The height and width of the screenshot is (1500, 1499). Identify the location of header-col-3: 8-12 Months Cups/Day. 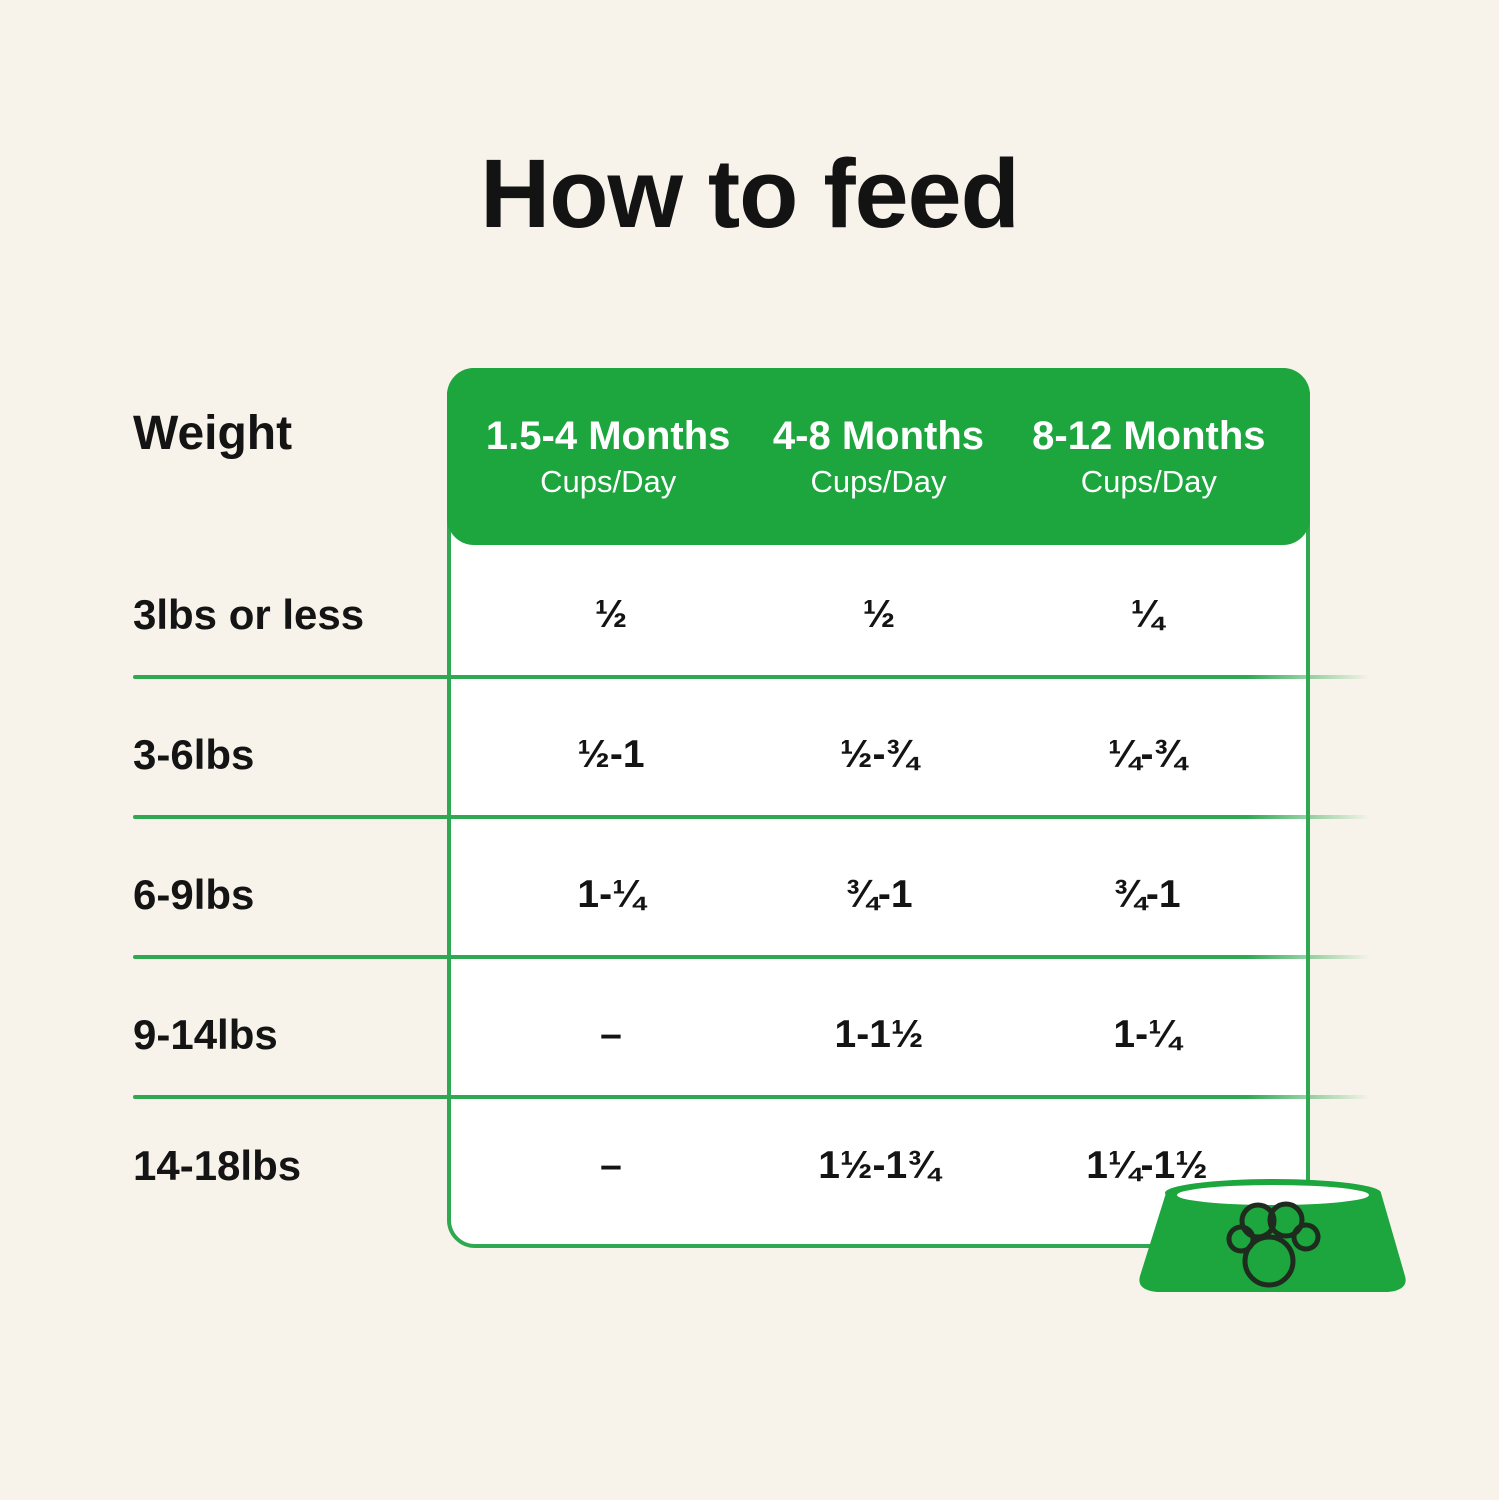
(1149, 456).